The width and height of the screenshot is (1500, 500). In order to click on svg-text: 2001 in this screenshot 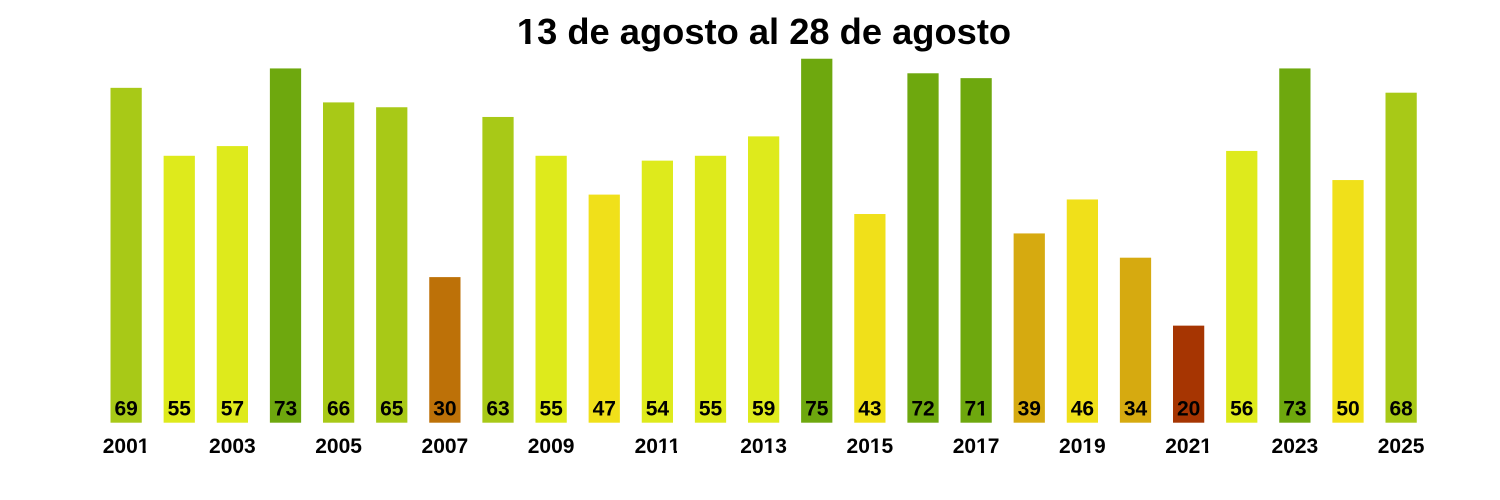, I will do `click(126, 446)`.